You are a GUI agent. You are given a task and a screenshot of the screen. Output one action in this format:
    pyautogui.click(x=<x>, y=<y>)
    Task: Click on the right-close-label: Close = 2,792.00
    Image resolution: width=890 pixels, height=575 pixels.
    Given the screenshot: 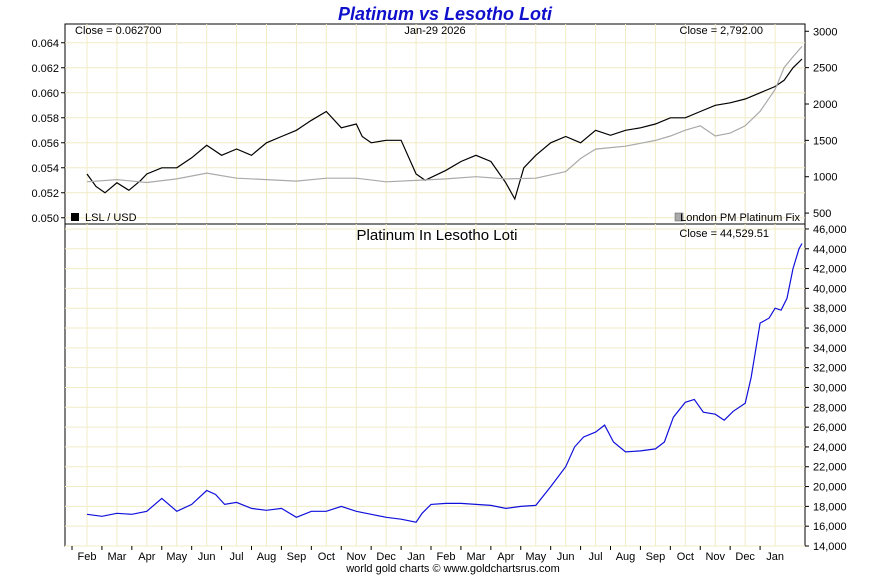 What is the action you would take?
    pyautogui.click(x=721, y=31)
    